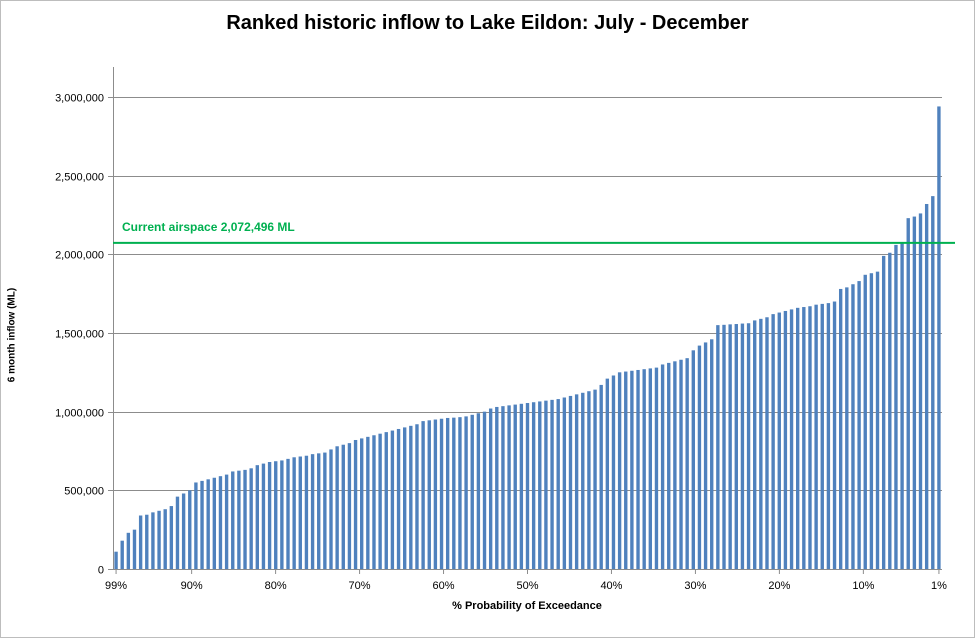 The width and height of the screenshot is (975, 638). What do you see at coordinates (79, 99) in the screenshot?
I see `y-tick-label: 3,000,000` at bounding box center [79, 99].